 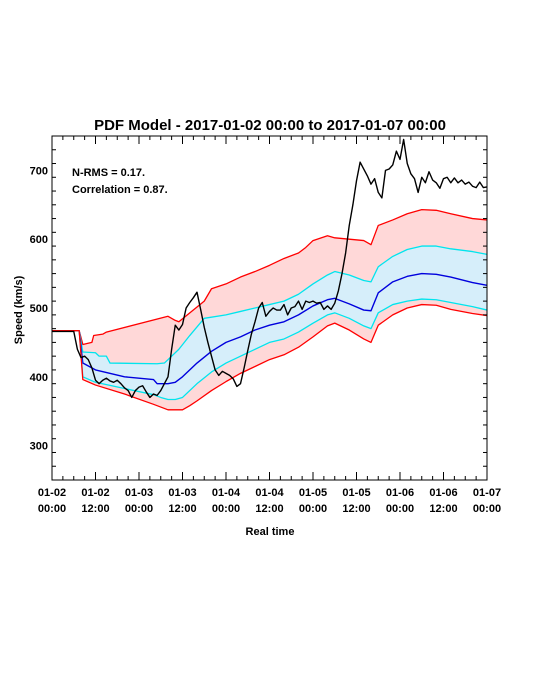 I want to click on y-tick-label: 700, so click(x=39, y=171).